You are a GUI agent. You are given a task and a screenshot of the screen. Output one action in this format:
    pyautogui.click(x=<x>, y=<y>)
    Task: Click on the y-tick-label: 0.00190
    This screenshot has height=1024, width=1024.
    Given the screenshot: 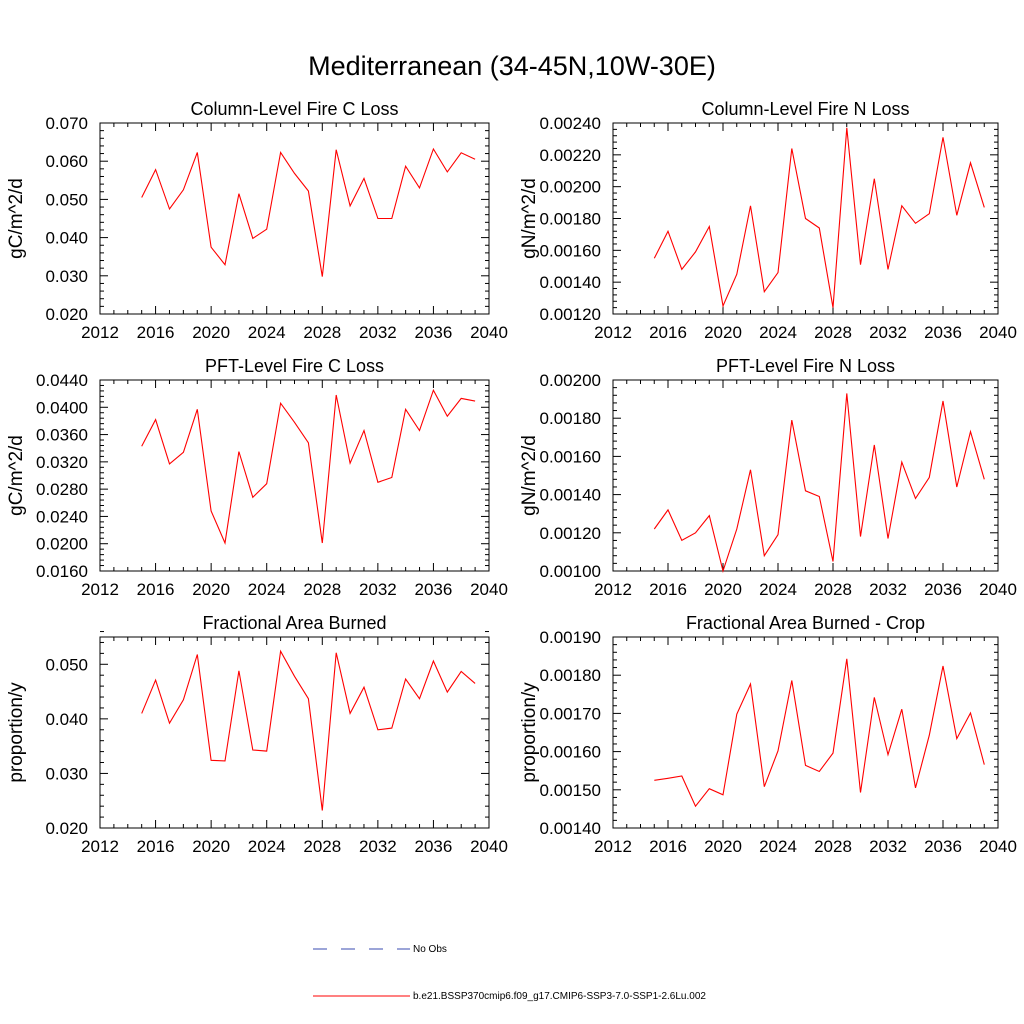 What is the action you would take?
    pyautogui.click(x=570, y=637)
    